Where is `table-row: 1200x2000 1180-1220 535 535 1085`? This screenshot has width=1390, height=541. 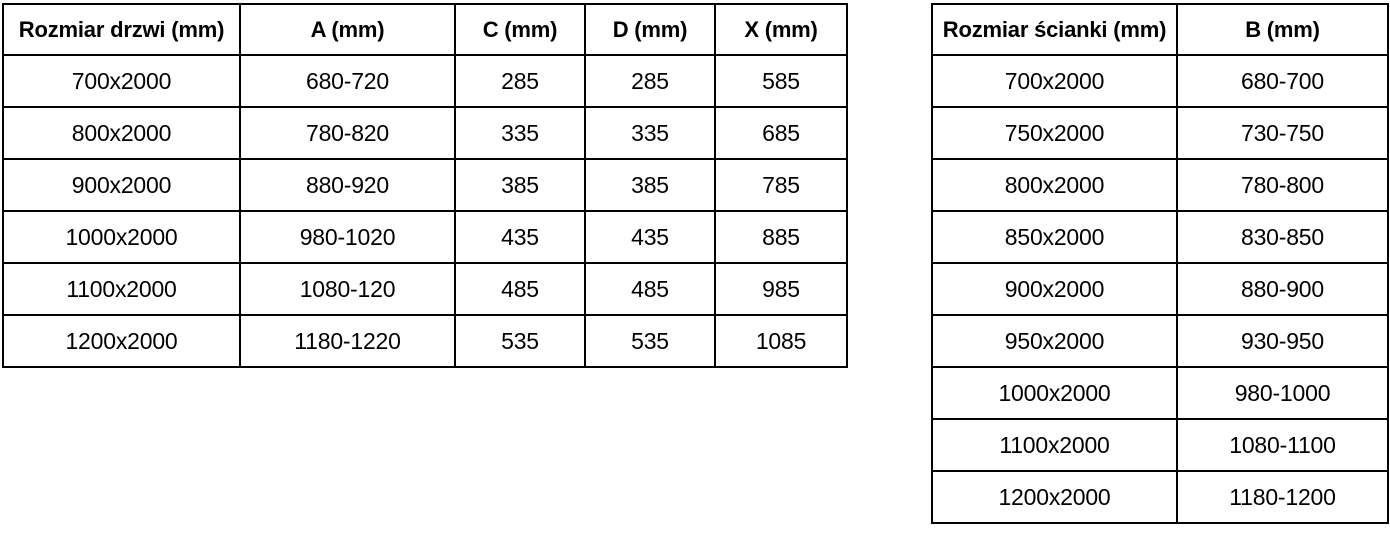
table-row: 1200x2000 1180-1220 535 535 1085 is located at coordinates (425, 341).